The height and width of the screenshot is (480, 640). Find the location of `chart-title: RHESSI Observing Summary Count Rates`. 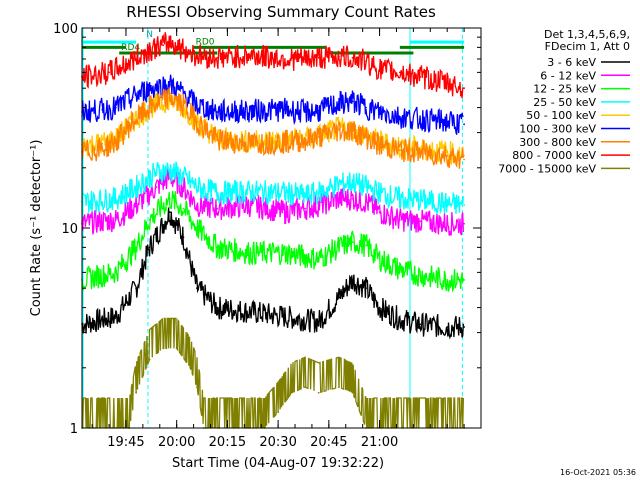

chart-title: RHESSI Observing Summary Count Rates is located at coordinates (281, 12).